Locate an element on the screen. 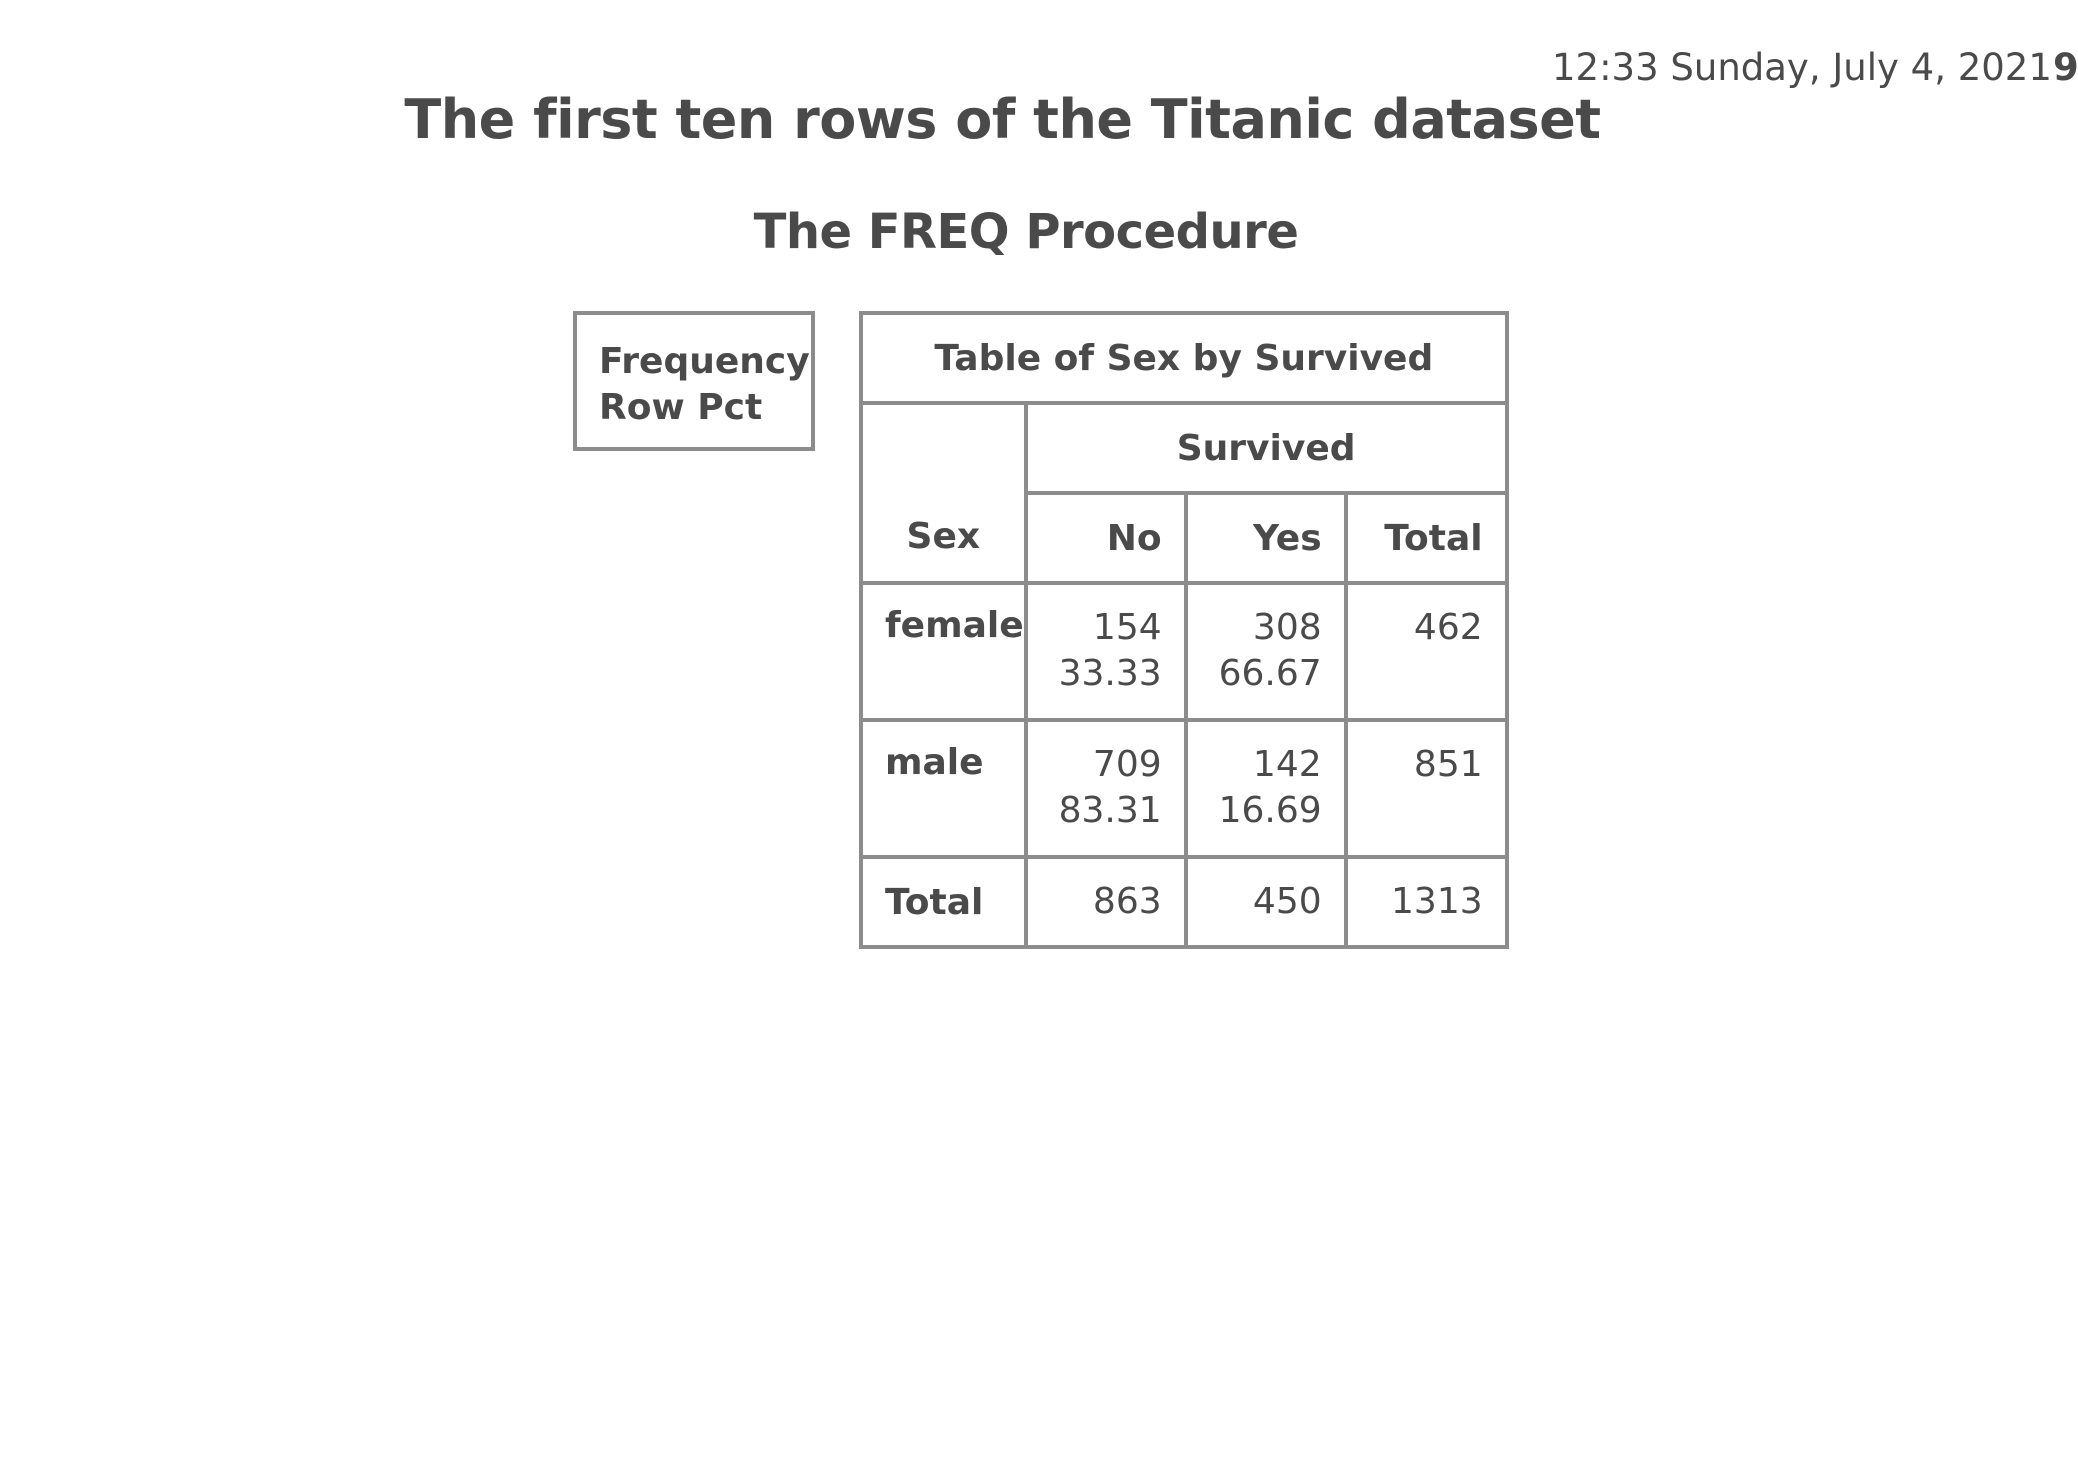  cell-row-pct: 83.31 is located at coordinates (1110, 810).